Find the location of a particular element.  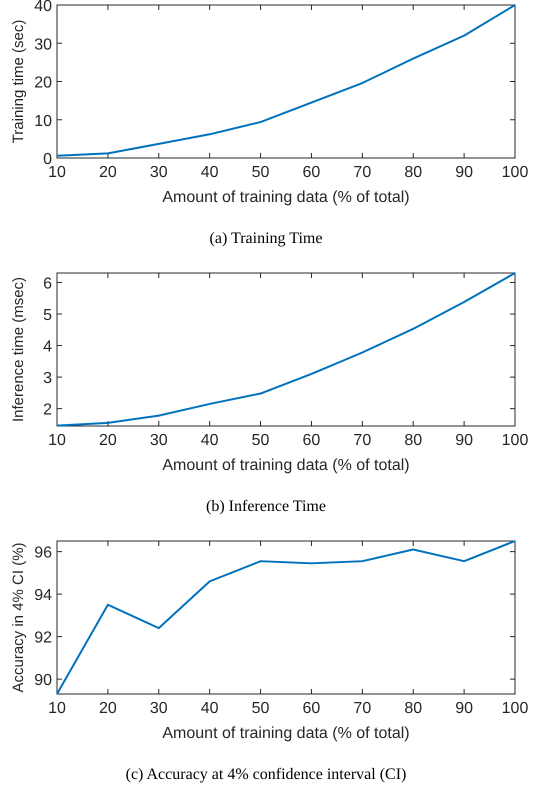

y-tick-label: 90 is located at coordinates (43, 681).